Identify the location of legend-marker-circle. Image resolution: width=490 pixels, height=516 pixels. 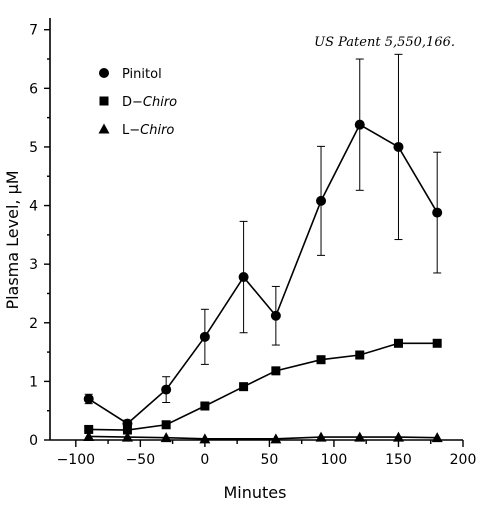
(104, 73).